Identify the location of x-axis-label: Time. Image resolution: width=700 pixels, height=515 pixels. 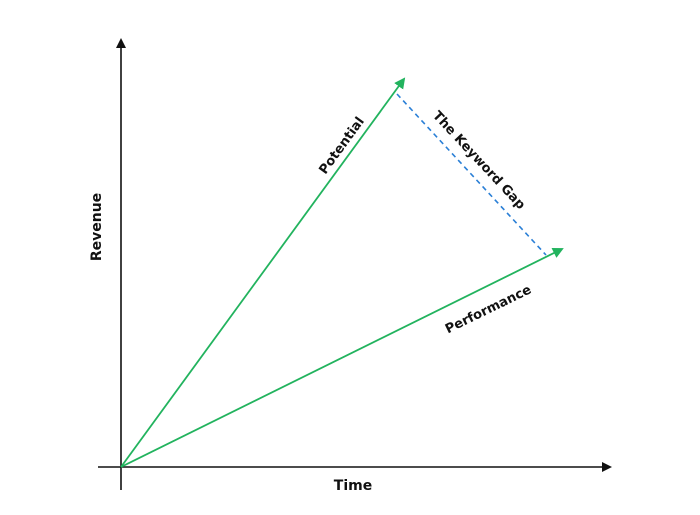
(353, 486).